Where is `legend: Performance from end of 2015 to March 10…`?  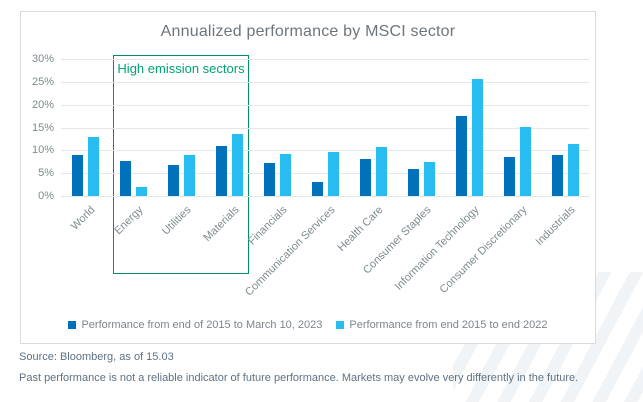
legend: Performance from end of 2015 to March 10… is located at coordinates (308, 325).